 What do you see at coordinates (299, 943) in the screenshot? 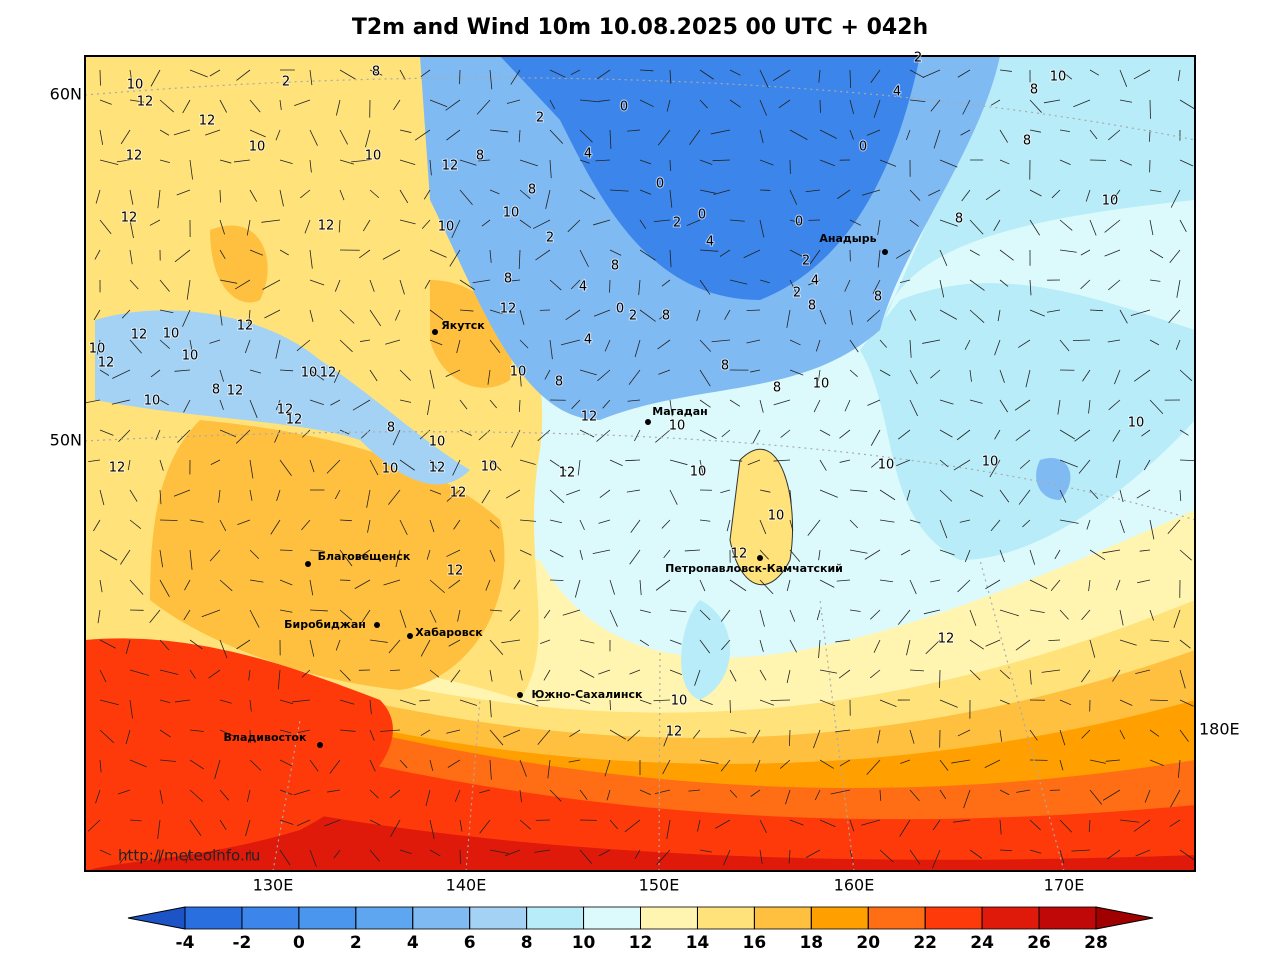
I see `colorbar-tick-label: 0` at bounding box center [299, 943].